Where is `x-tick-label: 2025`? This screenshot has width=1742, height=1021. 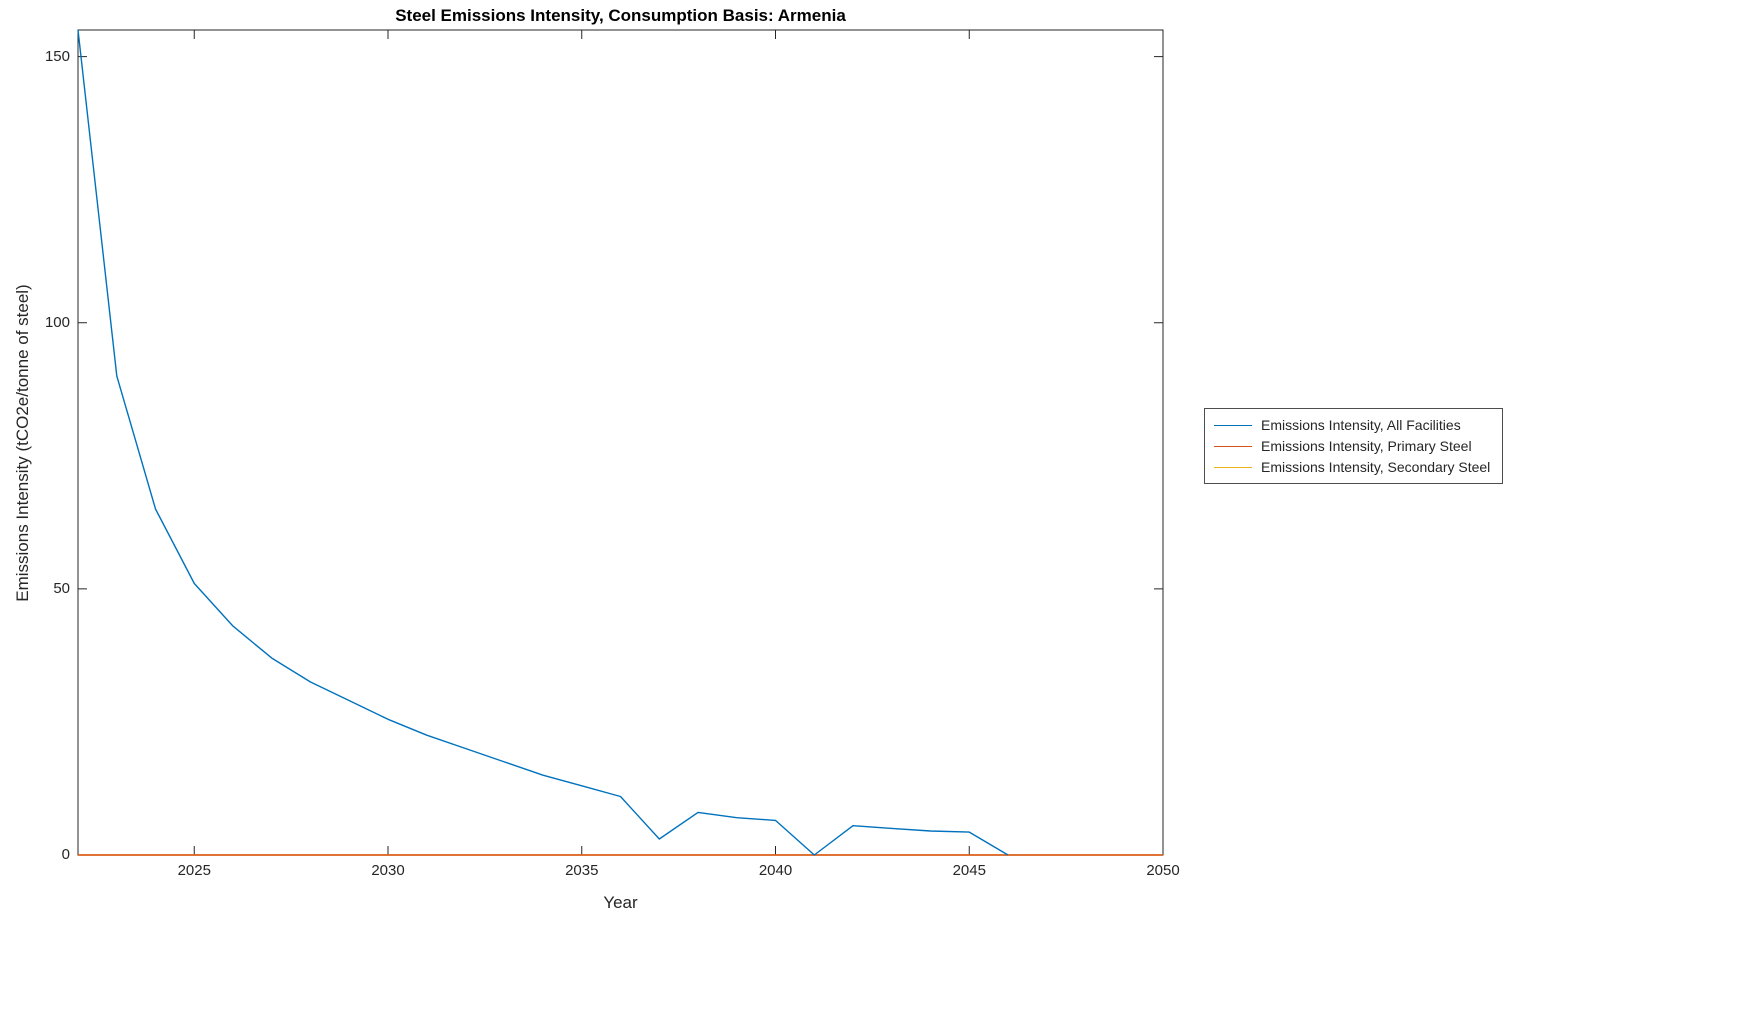
x-tick-label: 2025 is located at coordinates (194, 870).